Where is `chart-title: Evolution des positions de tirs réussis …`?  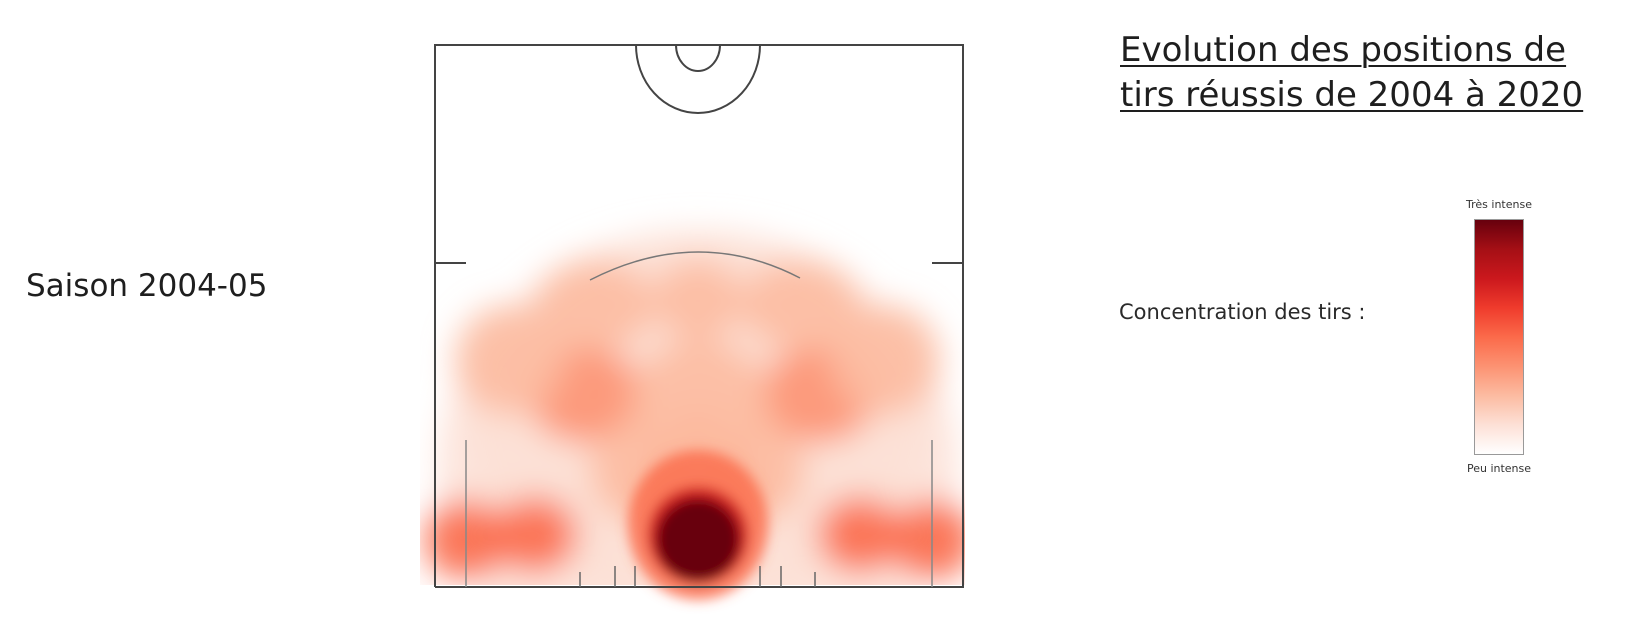
chart-title: Evolution des positions de tirs réussis … is located at coordinates (1370, 73).